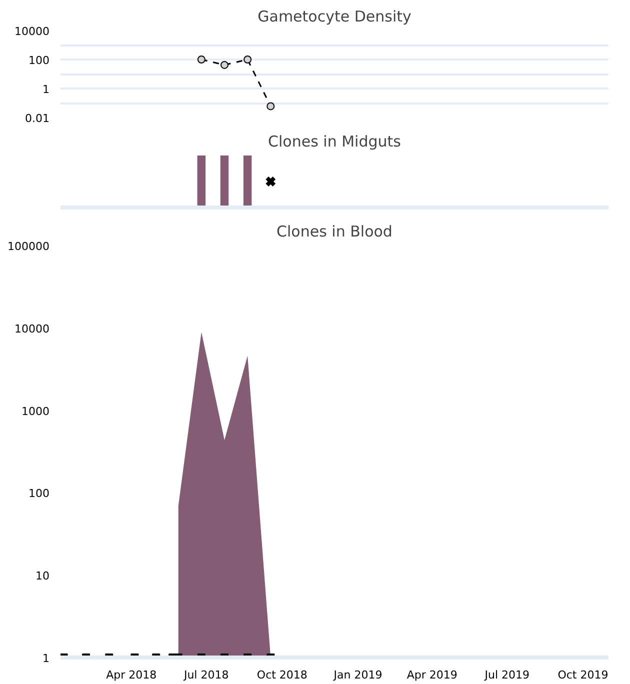 Image resolution: width=630 pixels, height=684 pixels. I want to click on y-tick-label: 1000, so click(36, 411).